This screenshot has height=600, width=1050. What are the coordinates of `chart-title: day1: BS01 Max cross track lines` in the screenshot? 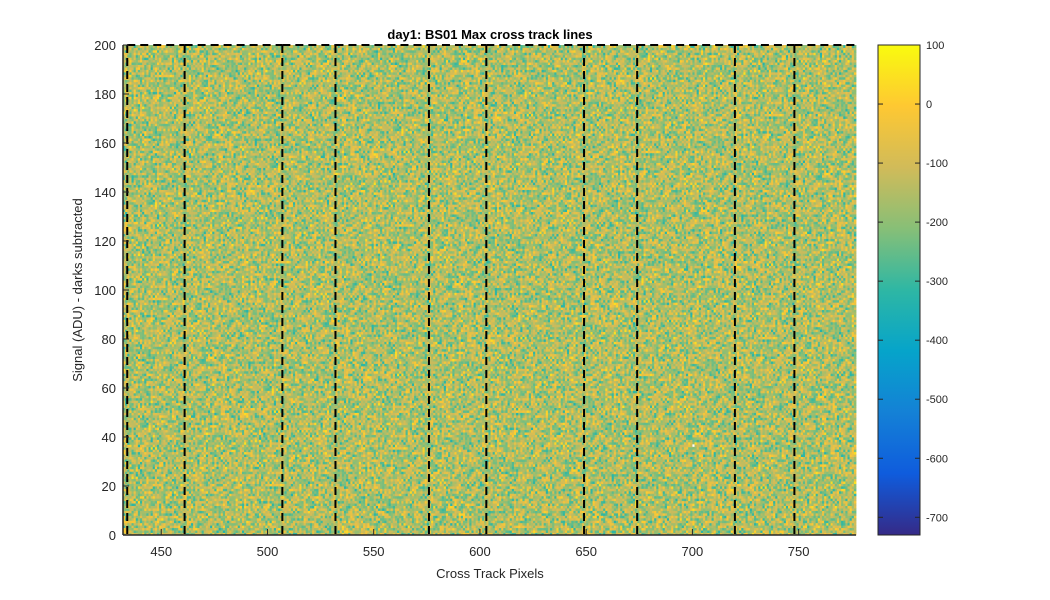 It's located at (489, 34).